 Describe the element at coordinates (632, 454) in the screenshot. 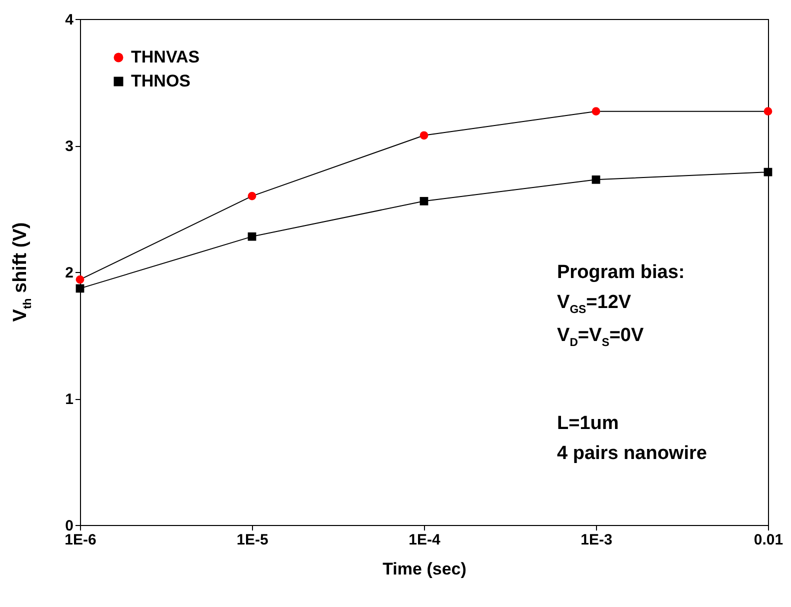

I see `annotation: 4 pairs nanowire` at that location.